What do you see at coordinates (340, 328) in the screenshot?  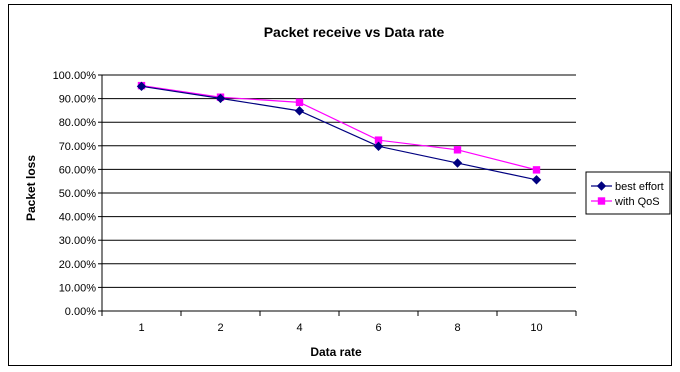 I see `x-tick-labels: 1 2 4 6 8 10` at bounding box center [340, 328].